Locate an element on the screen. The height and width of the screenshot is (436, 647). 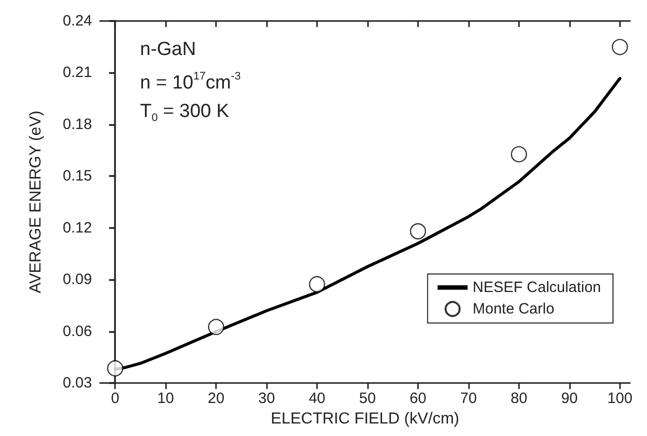
y-tick-label: 0.21 is located at coordinates (77, 73).